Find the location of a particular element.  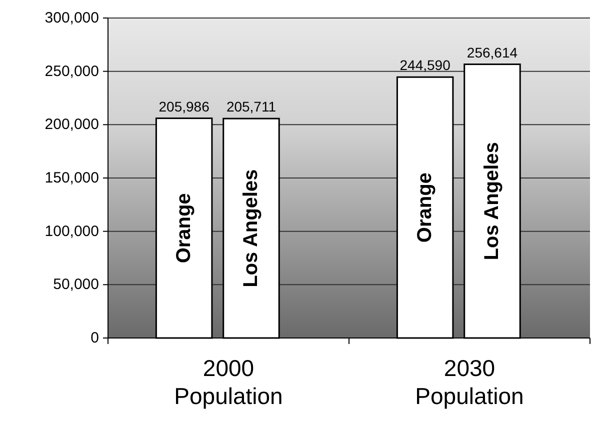

y-tick-label: 0 is located at coordinates (94, 338).